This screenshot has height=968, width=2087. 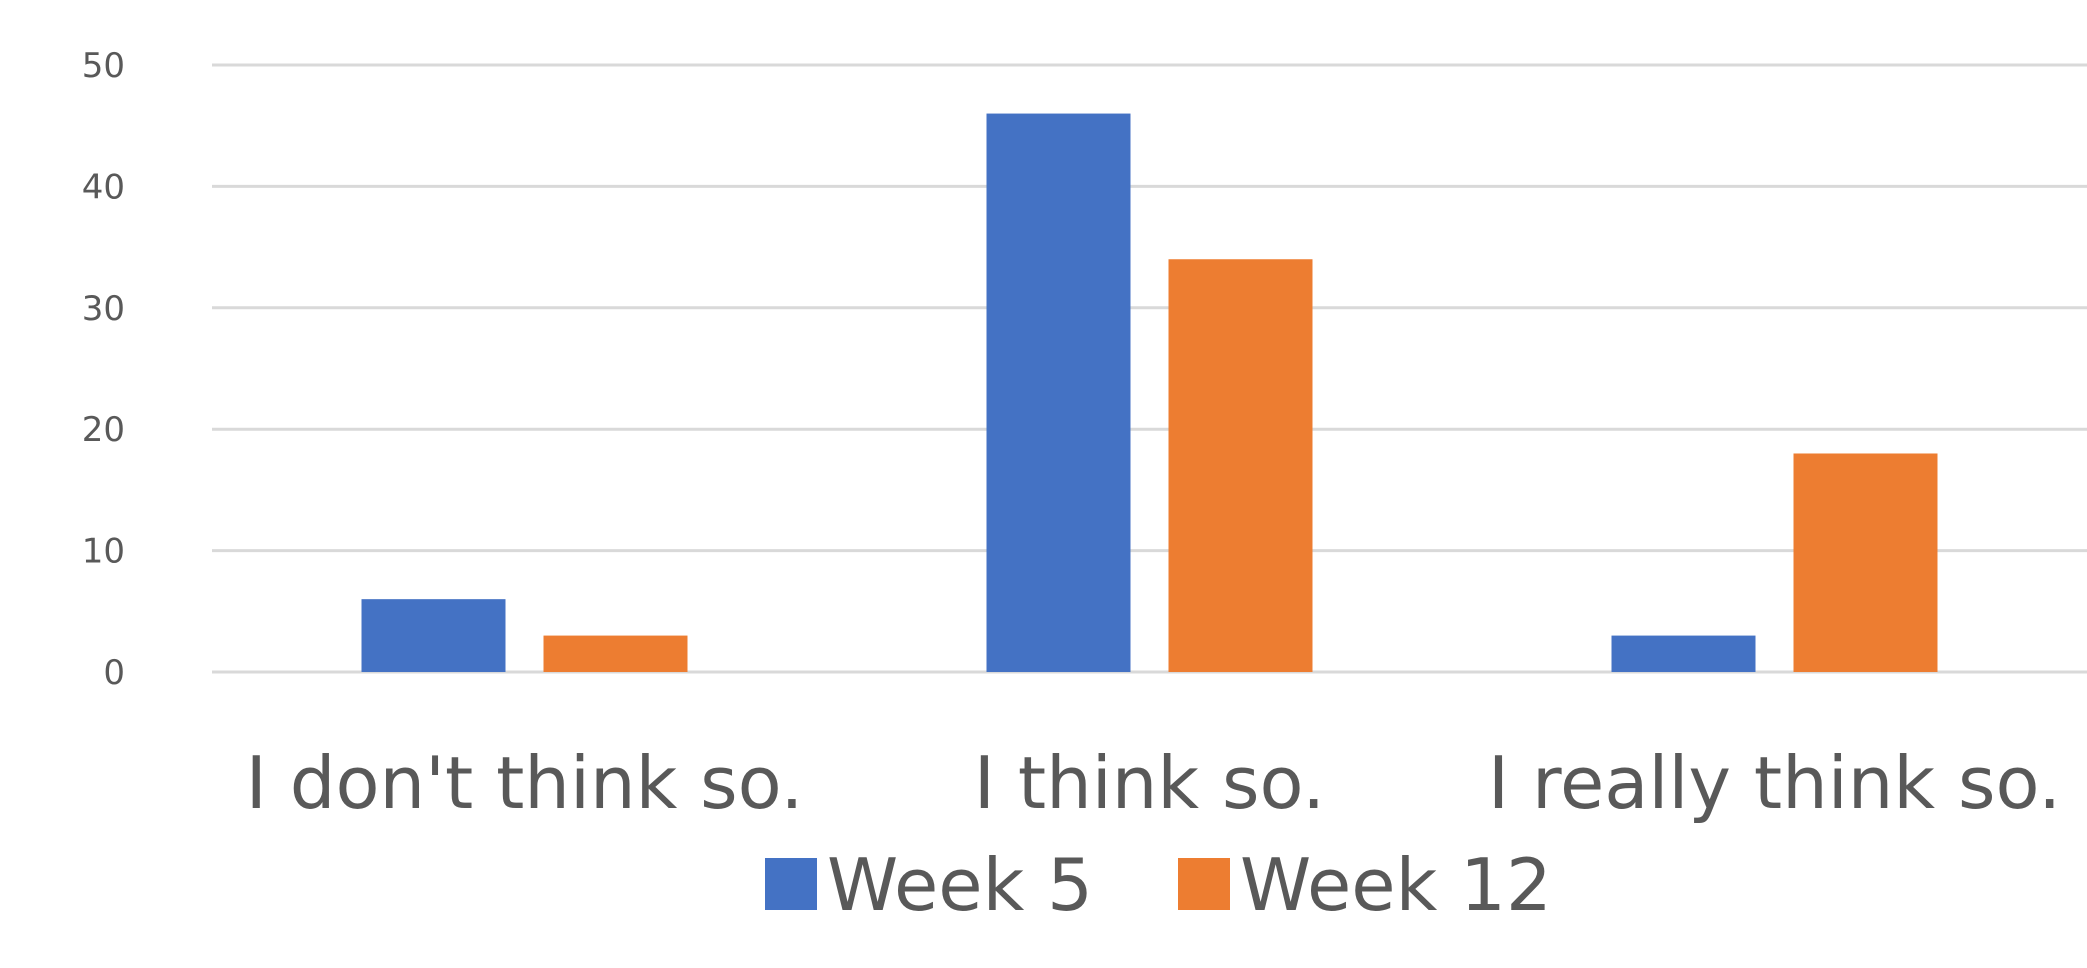 What do you see at coordinates (103, 369) in the screenshot?
I see `y-axis-tick-labels: 0 10 20 30 40 50` at bounding box center [103, 369].